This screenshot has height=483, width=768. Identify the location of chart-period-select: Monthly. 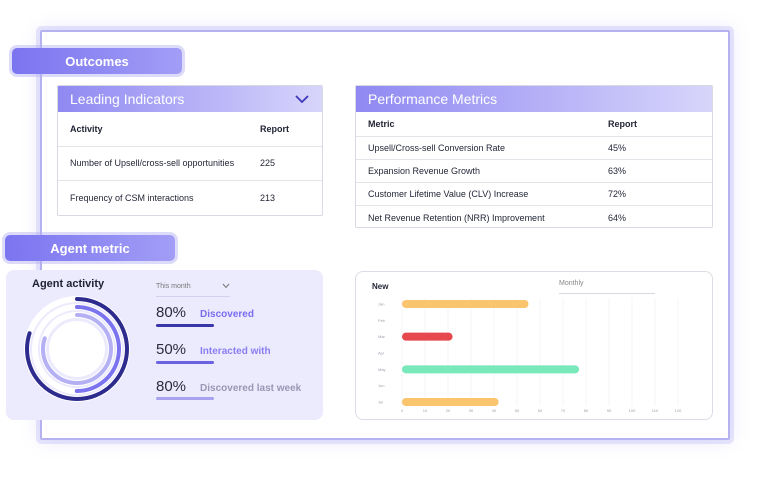
(607, 287).